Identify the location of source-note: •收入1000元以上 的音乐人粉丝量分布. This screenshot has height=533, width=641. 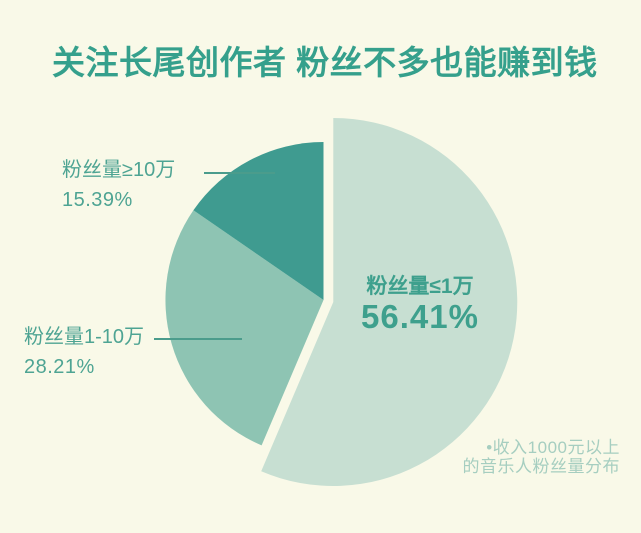
(542, 457).